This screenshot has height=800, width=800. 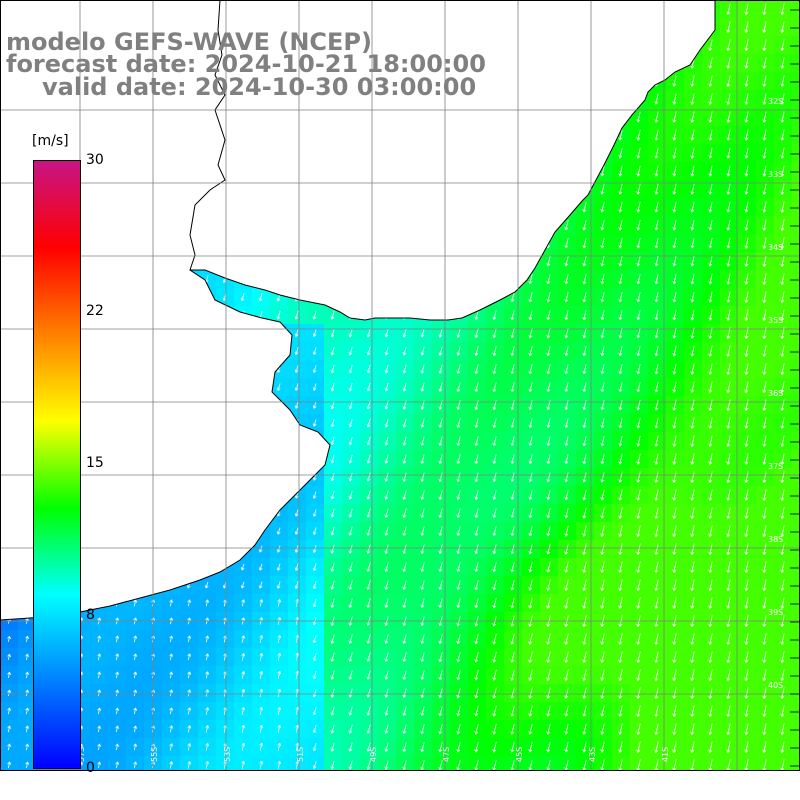 What do you see at coordinates (95, 160) in the screenshot?
I see `colorbar-tick-30: 30` at bounding box center [95, 160].